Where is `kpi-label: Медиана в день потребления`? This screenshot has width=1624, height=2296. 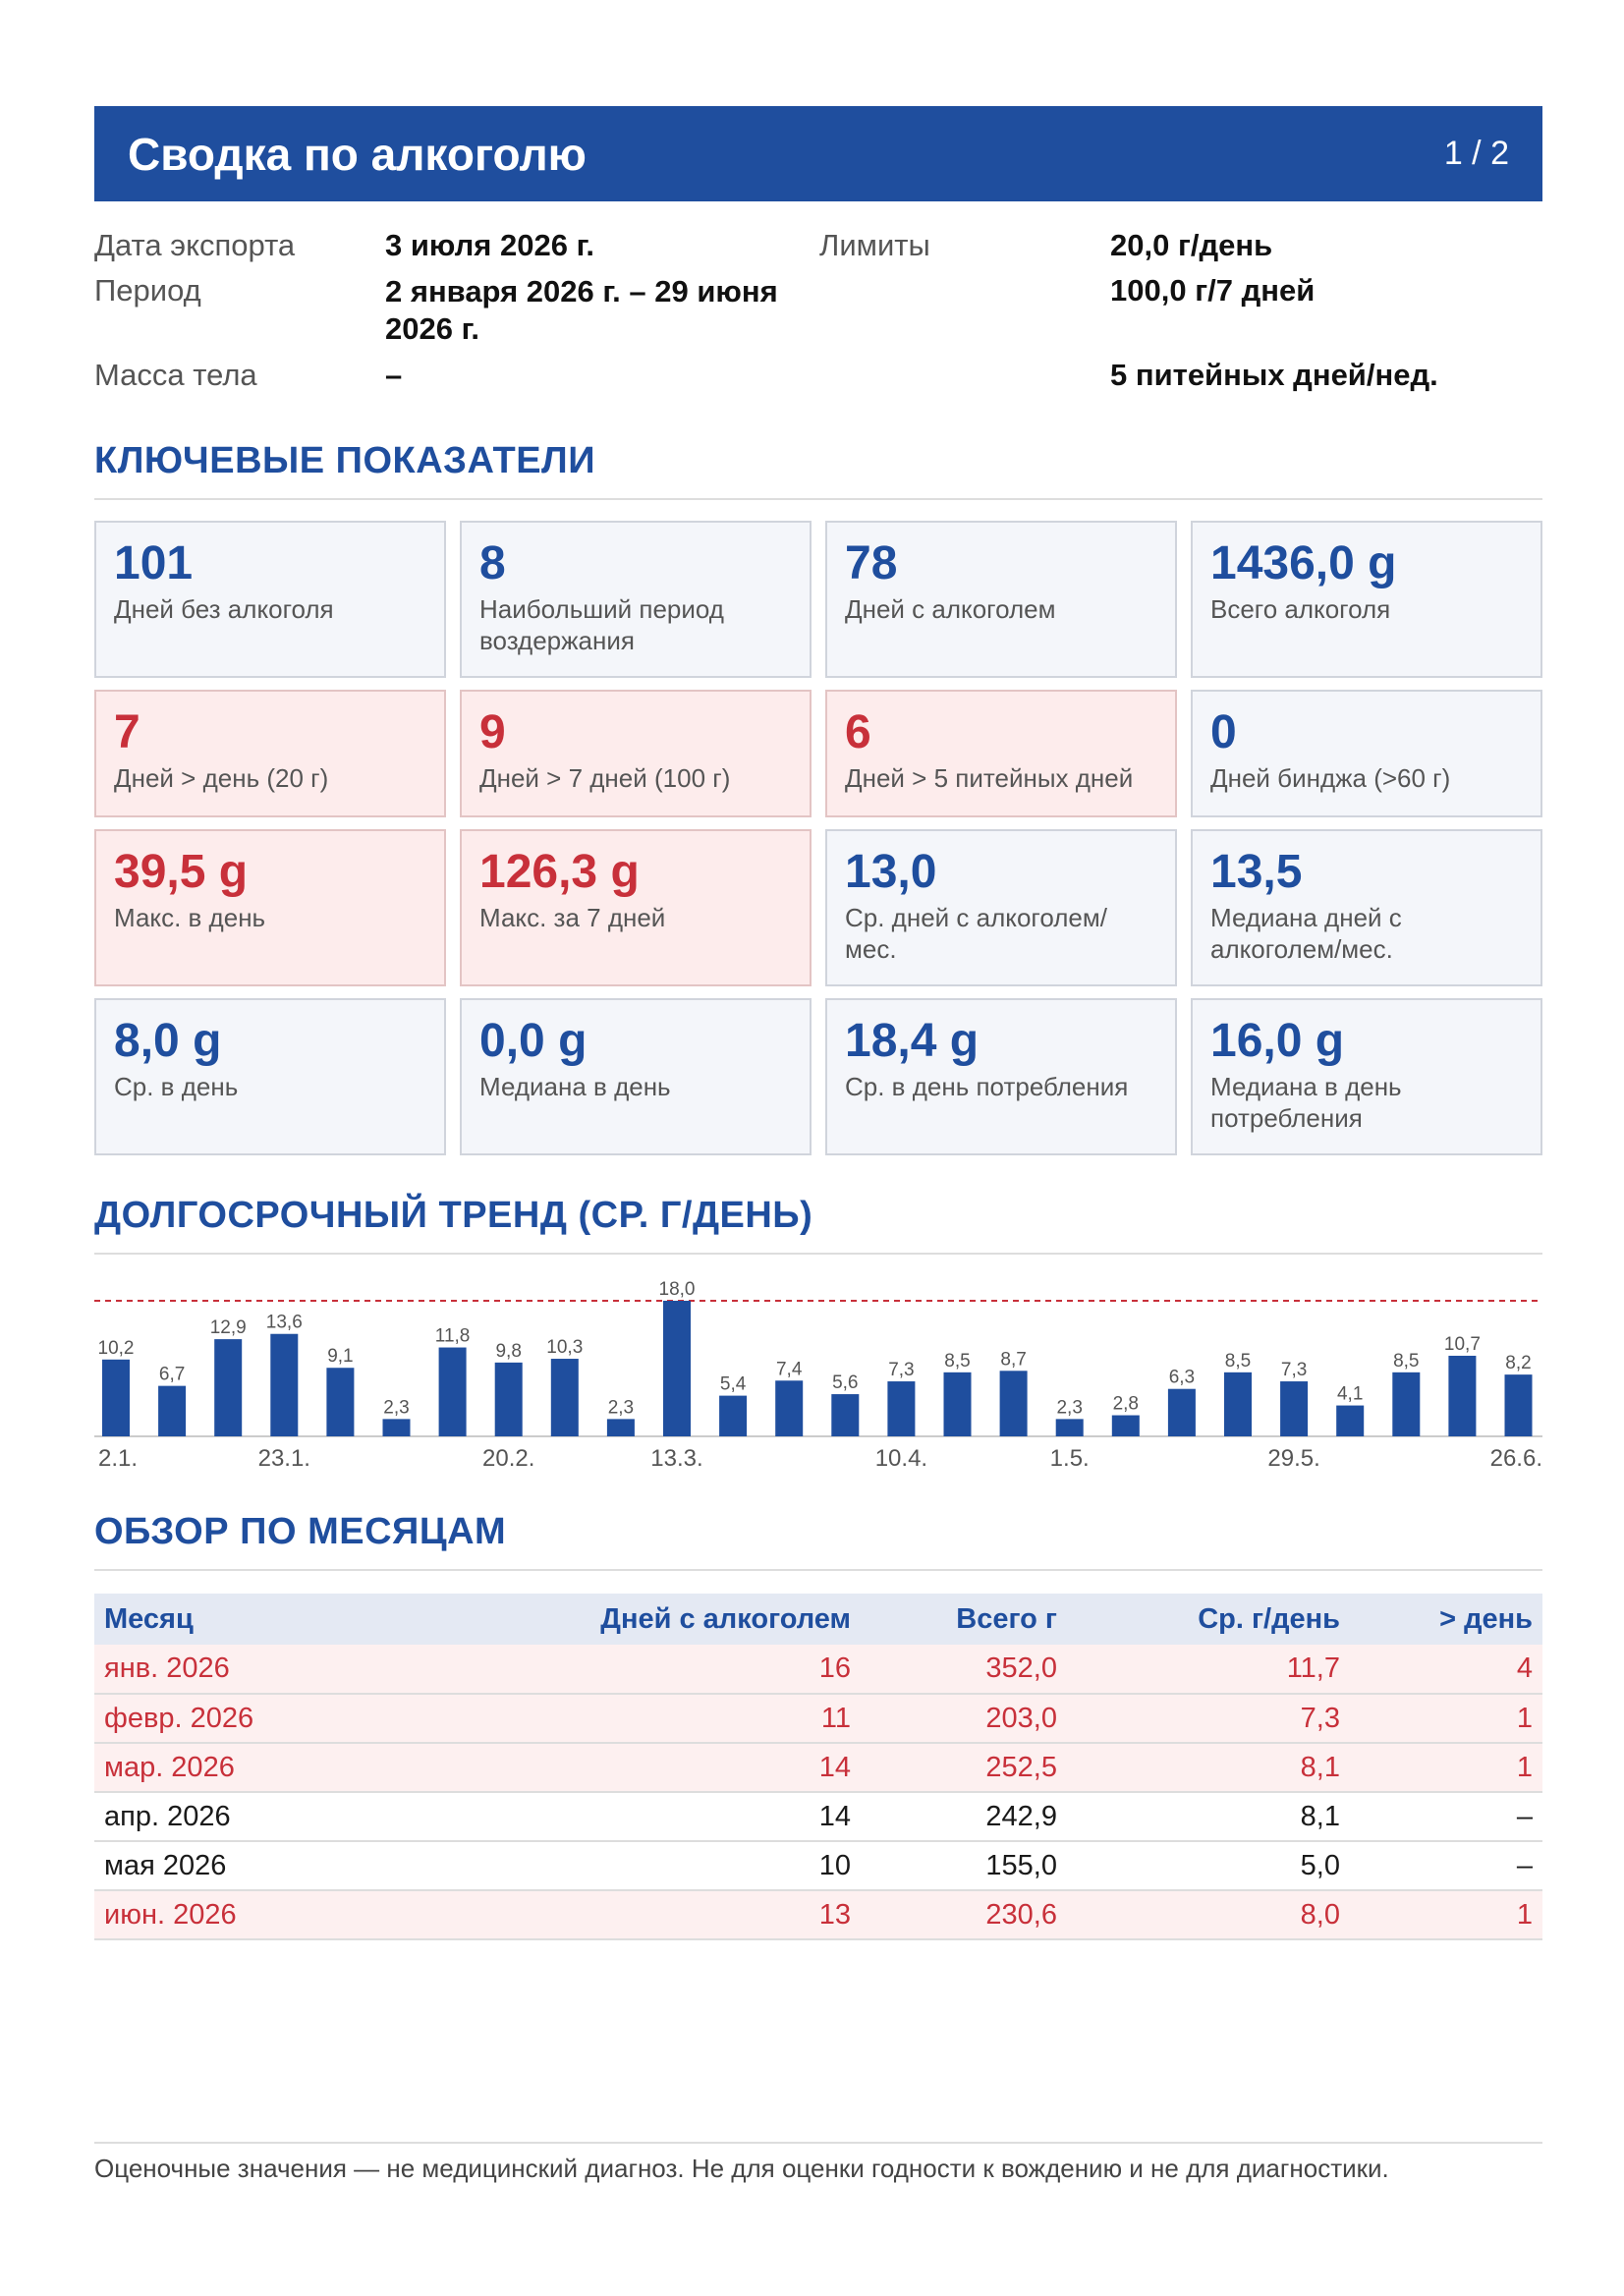 kpi-label: Медиана в день потребления is located at coordinates (1306, 1102).